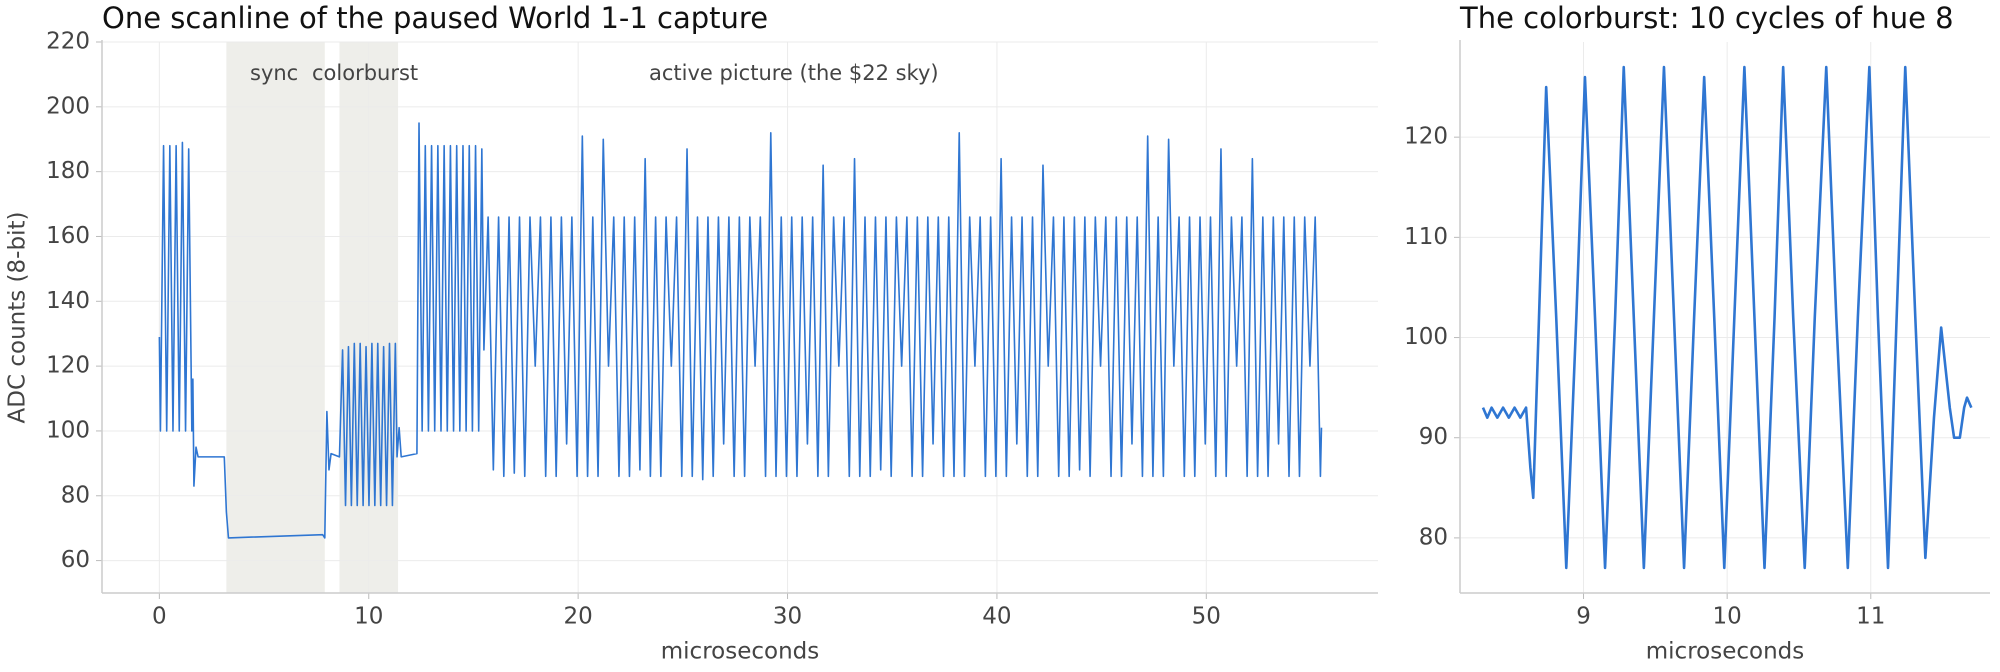  I want to click on y-tick-label: 140, so click(68, 301).